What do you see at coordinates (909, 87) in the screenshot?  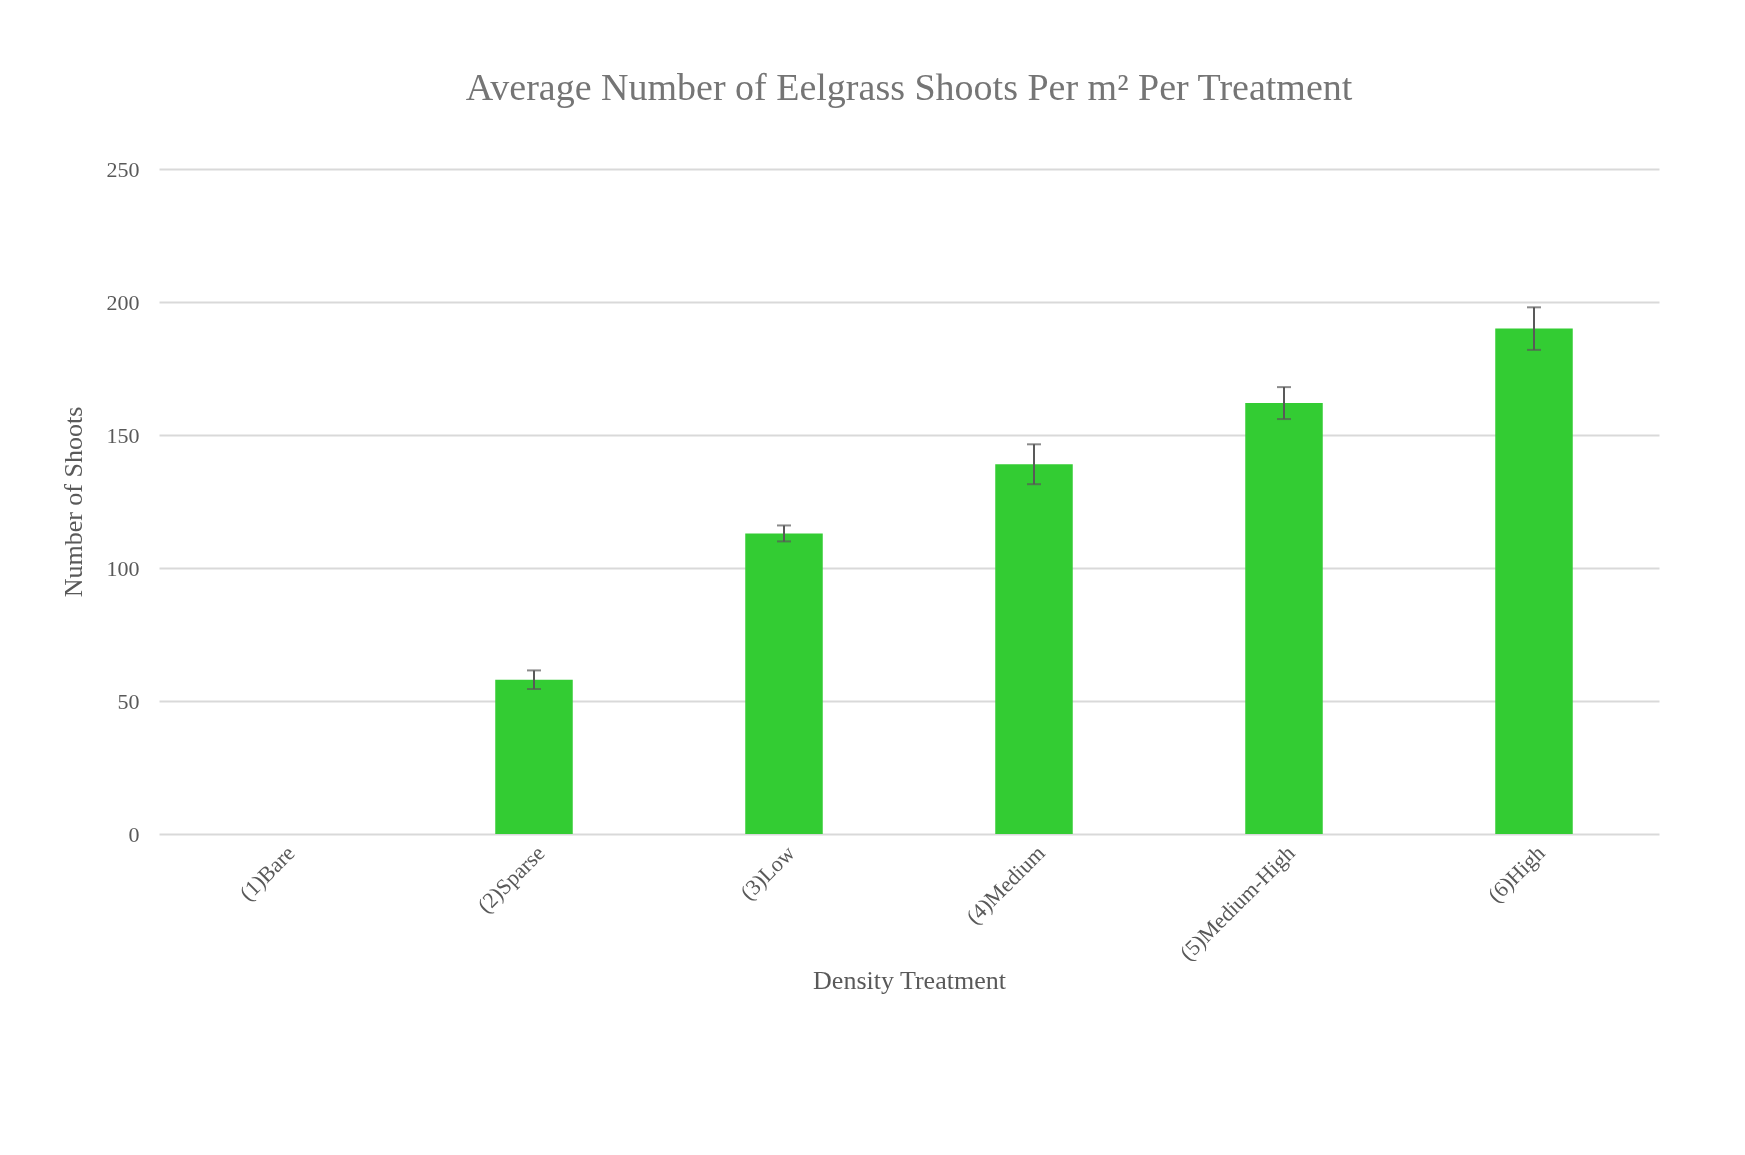 I see `chart-title: Average Number of Eelgrass Shoots Per m² Per Treatment` at bounding box center [909, 87].